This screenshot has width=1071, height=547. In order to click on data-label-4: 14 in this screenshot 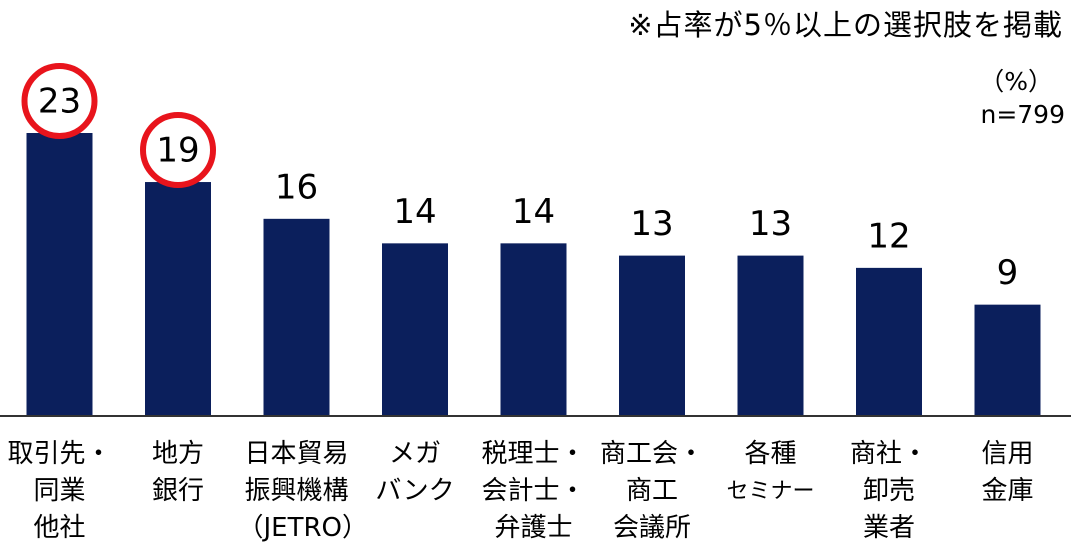, I will do `click(533, 212)`.